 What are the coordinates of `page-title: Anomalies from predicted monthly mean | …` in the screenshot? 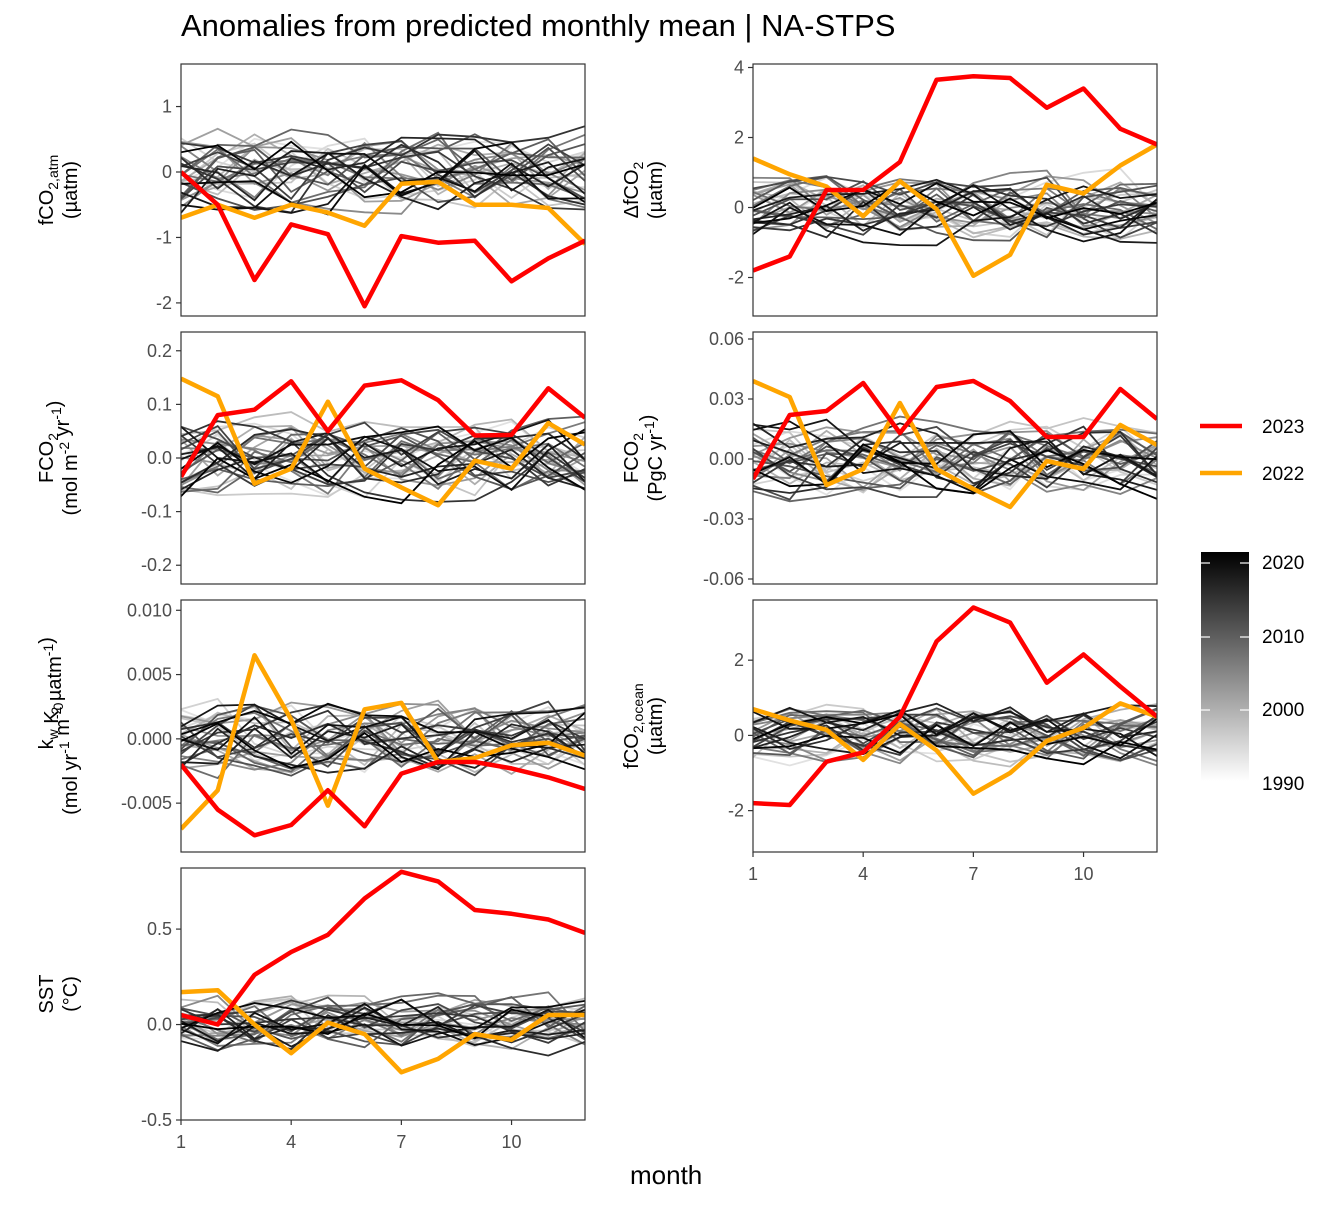 It's located at (538, 25).